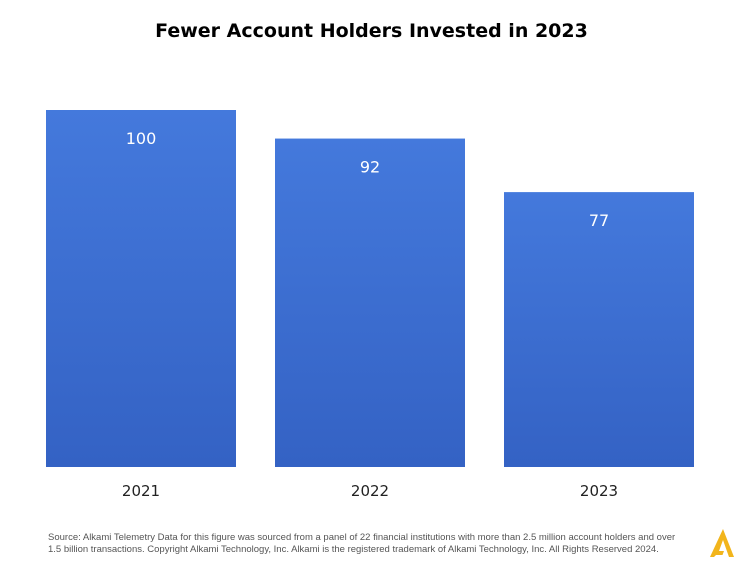  I want to click on data-label-2021: 100, so click(141, 138).